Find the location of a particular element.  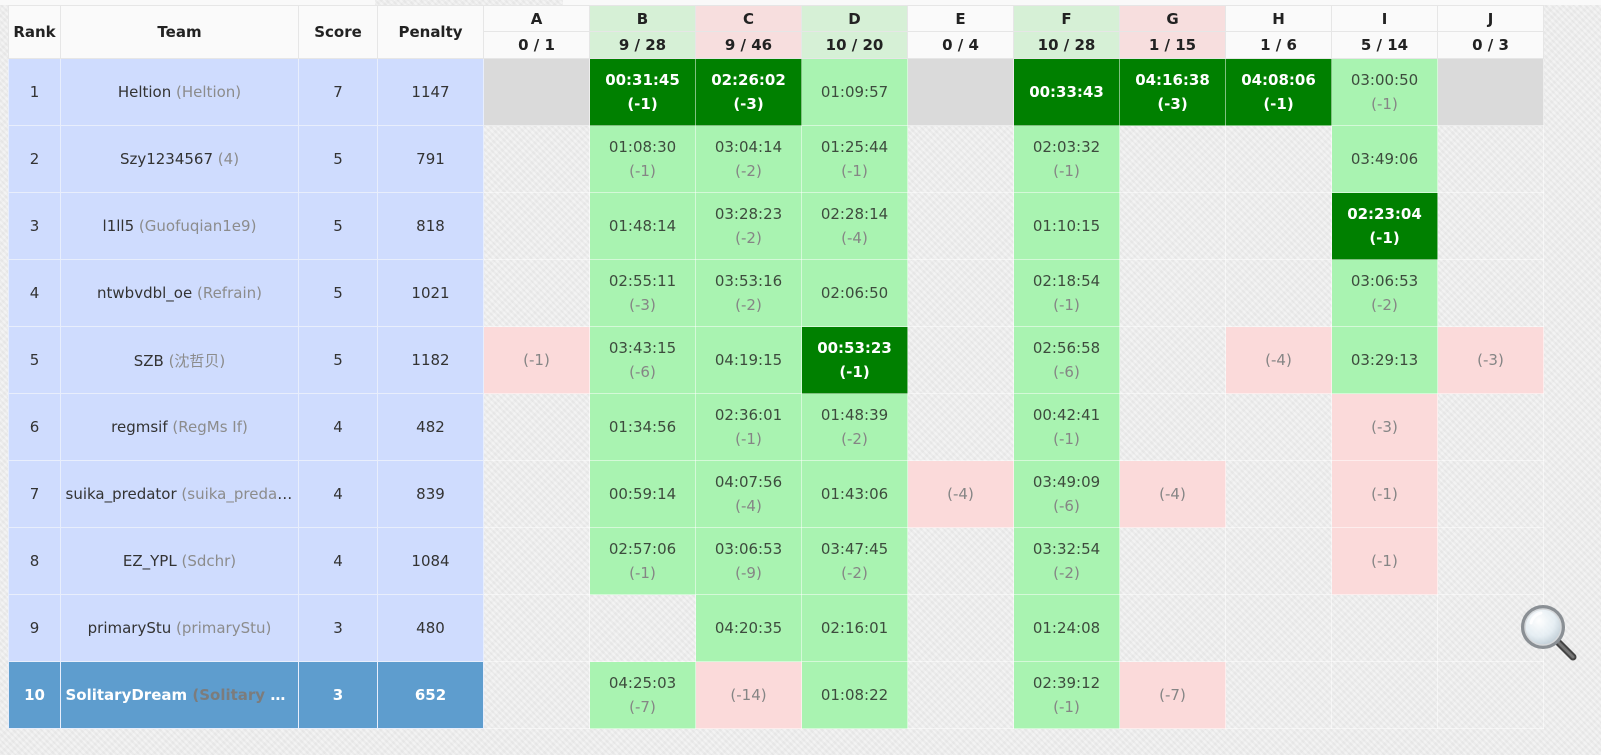

accepted-cell: 01:34:56 is located at coordinates (642, 427).